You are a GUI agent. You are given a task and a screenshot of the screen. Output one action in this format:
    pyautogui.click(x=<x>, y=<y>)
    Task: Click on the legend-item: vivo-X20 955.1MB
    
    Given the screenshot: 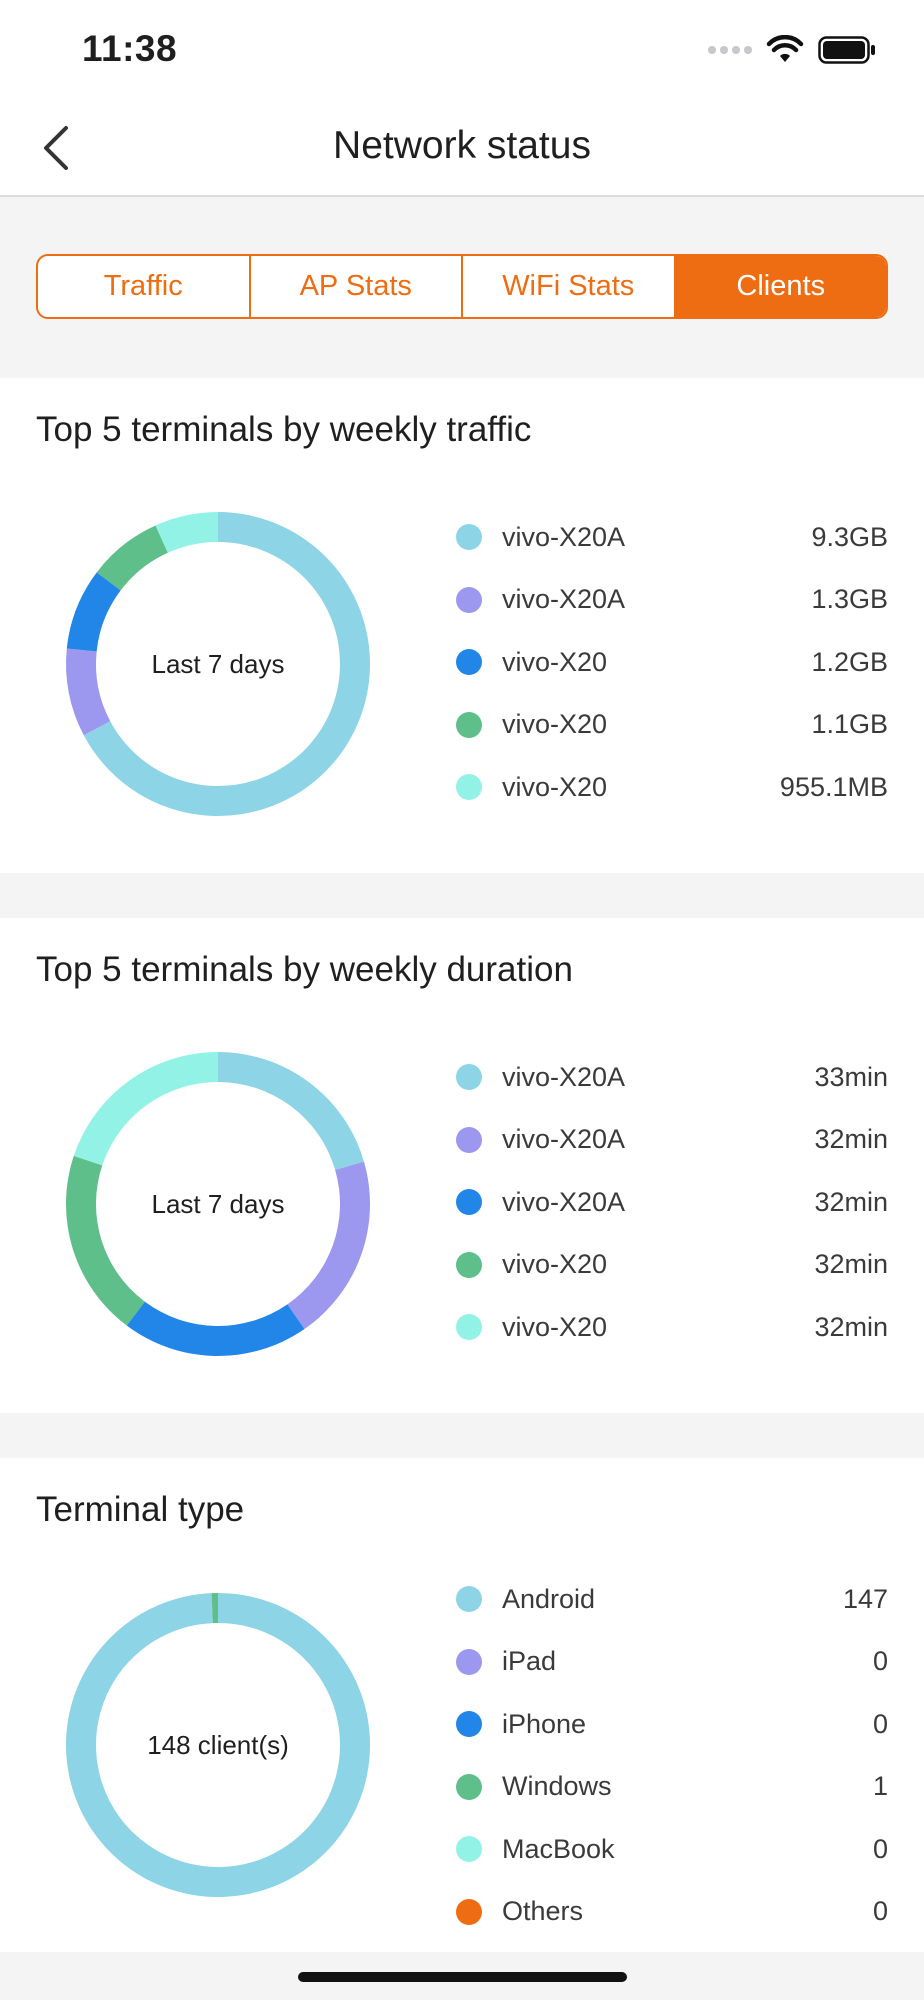 What is the action you would take?
    pyautogui.click(x=672, y=787)
    